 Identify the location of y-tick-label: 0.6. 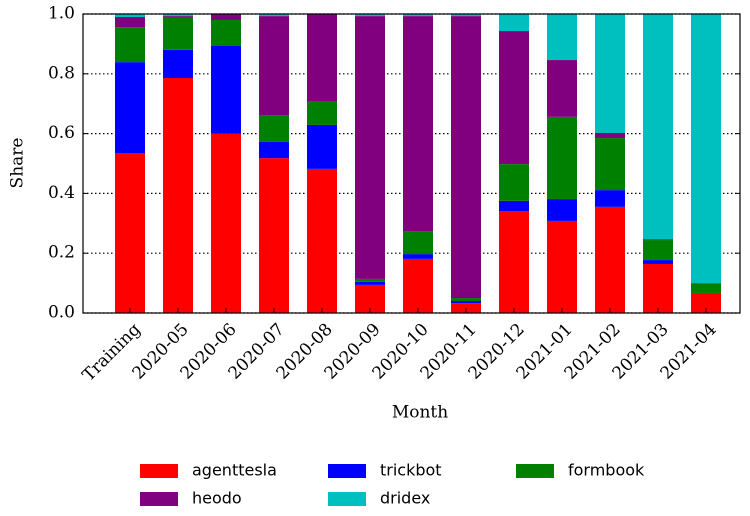
(61, 133).